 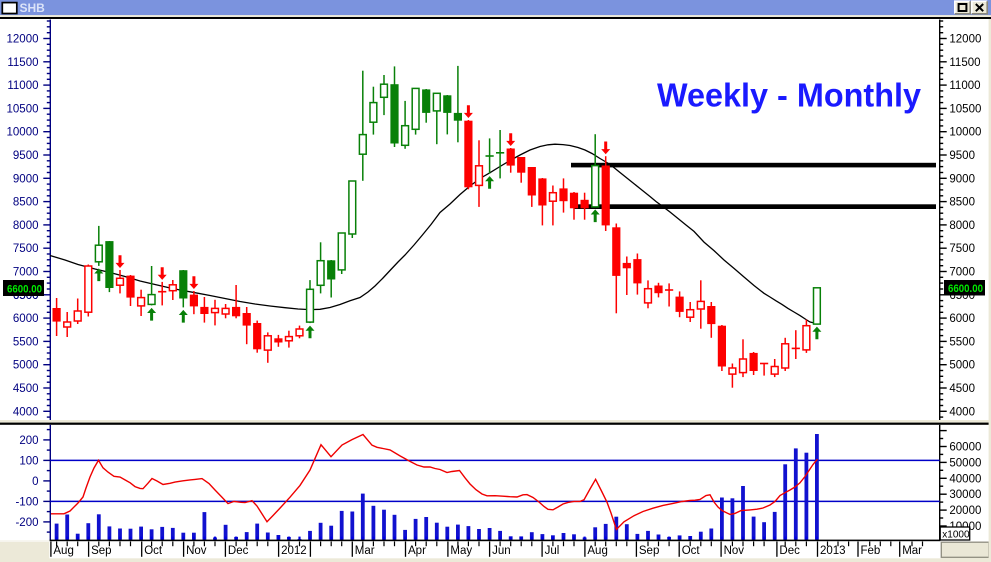 What do you see at coordinates (501, 551) in the screenshot?
I see `svg-text: Jun` at bounding box center [501, 551].